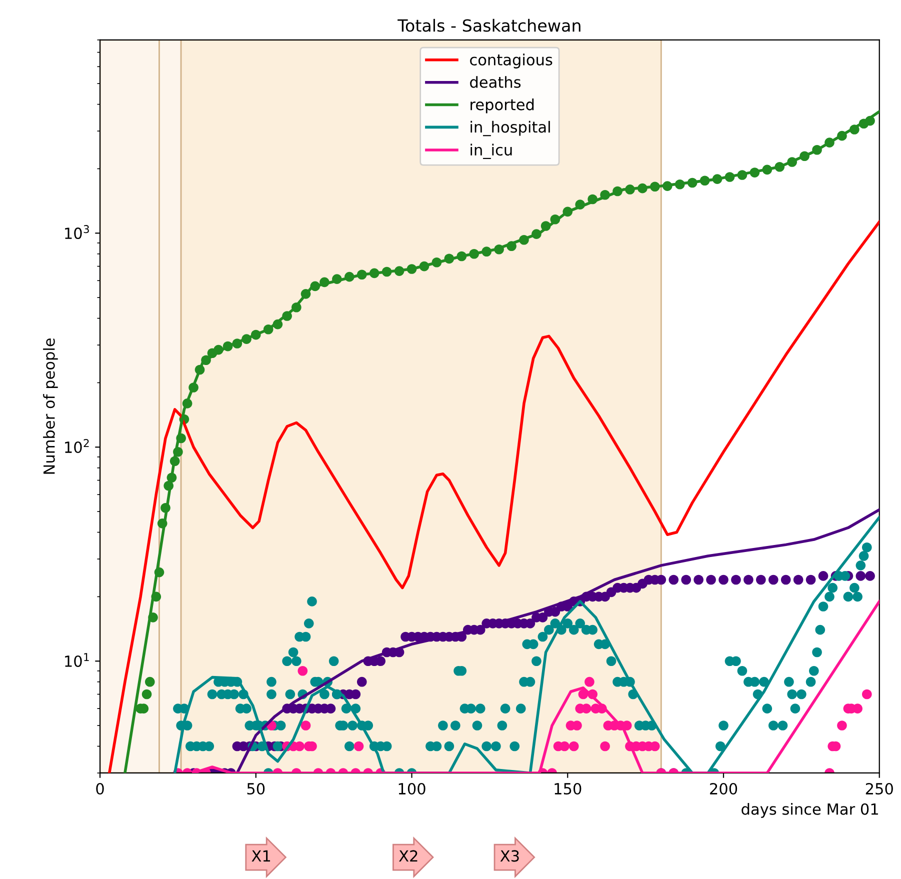 Image resolution: width=901 pixels, height=879 pixels. I want to click on x-tick-label: 250, so click(879, 788).